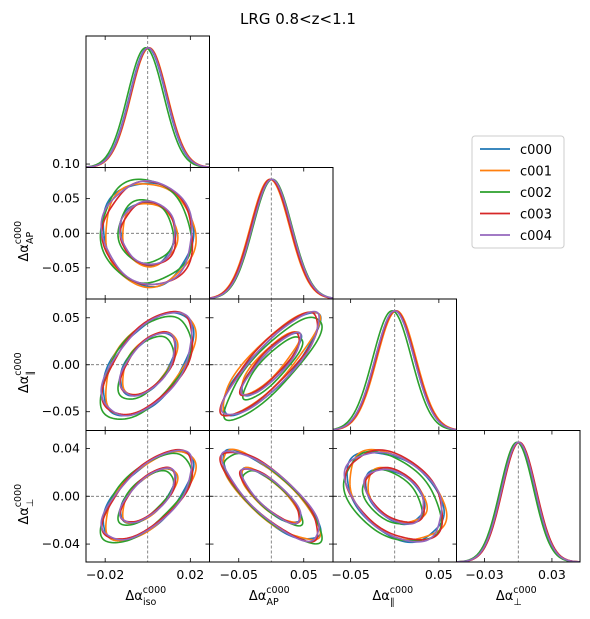 This screenshot has width=590, height=619. What do you see at coordinates (24, 241) in the screenshot?
I see `axis-label: Δαc000AP` at bounding box center [24, 241].